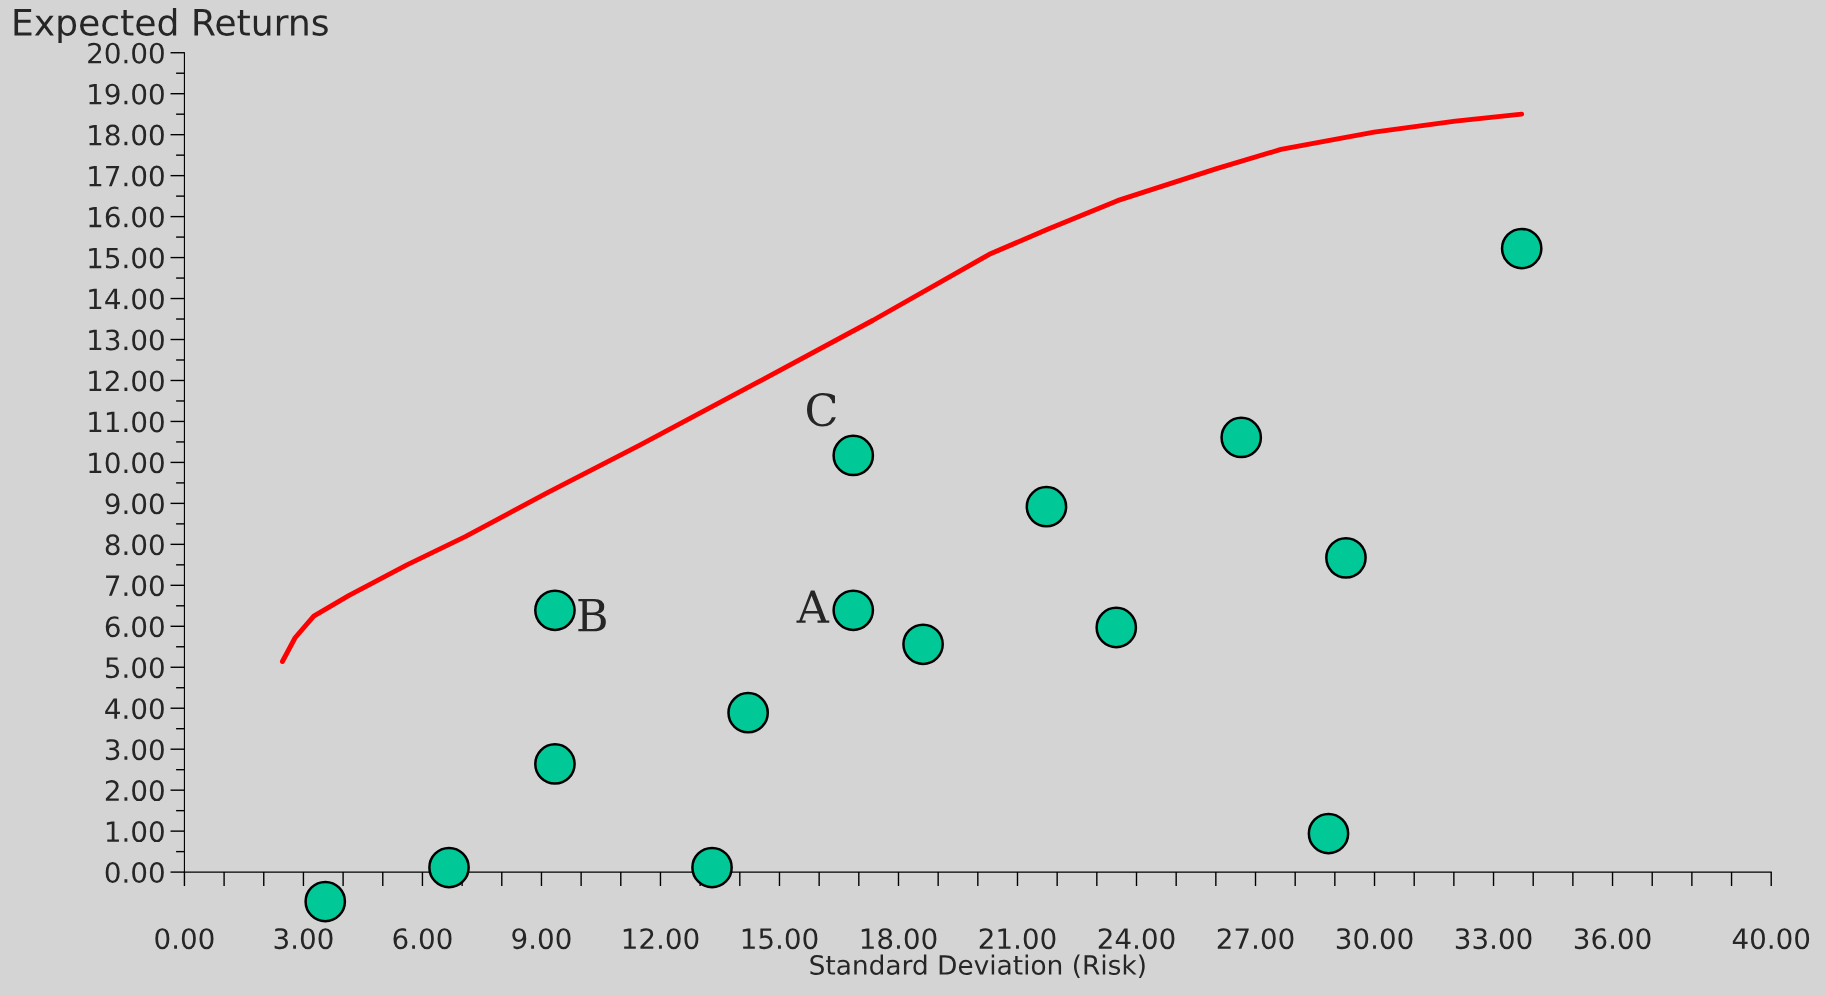 This screenshot has height=995, width=1826. I want to click on y-tick-label: 15.00, so click(126, 258).